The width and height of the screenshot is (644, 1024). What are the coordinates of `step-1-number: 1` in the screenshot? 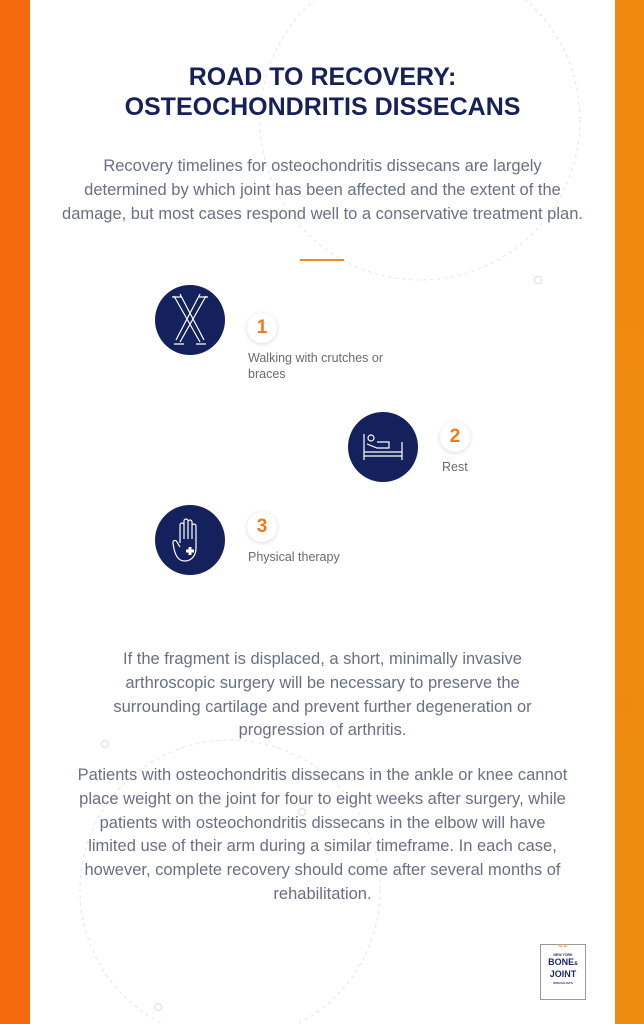 It's located at (262, 328).